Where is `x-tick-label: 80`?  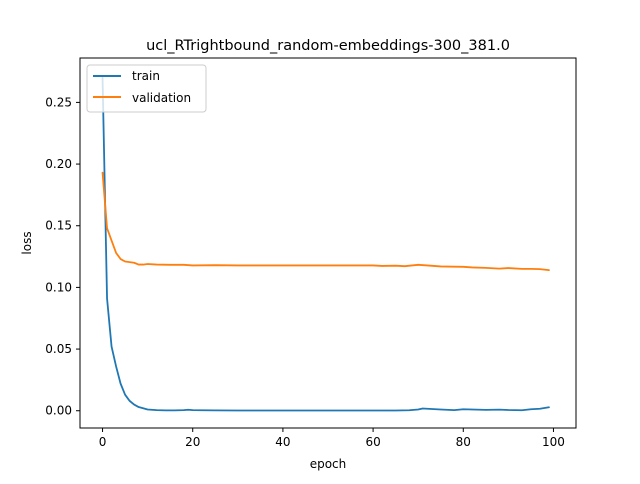 x-tick-label: 80 is located at coordinates (463, 442).